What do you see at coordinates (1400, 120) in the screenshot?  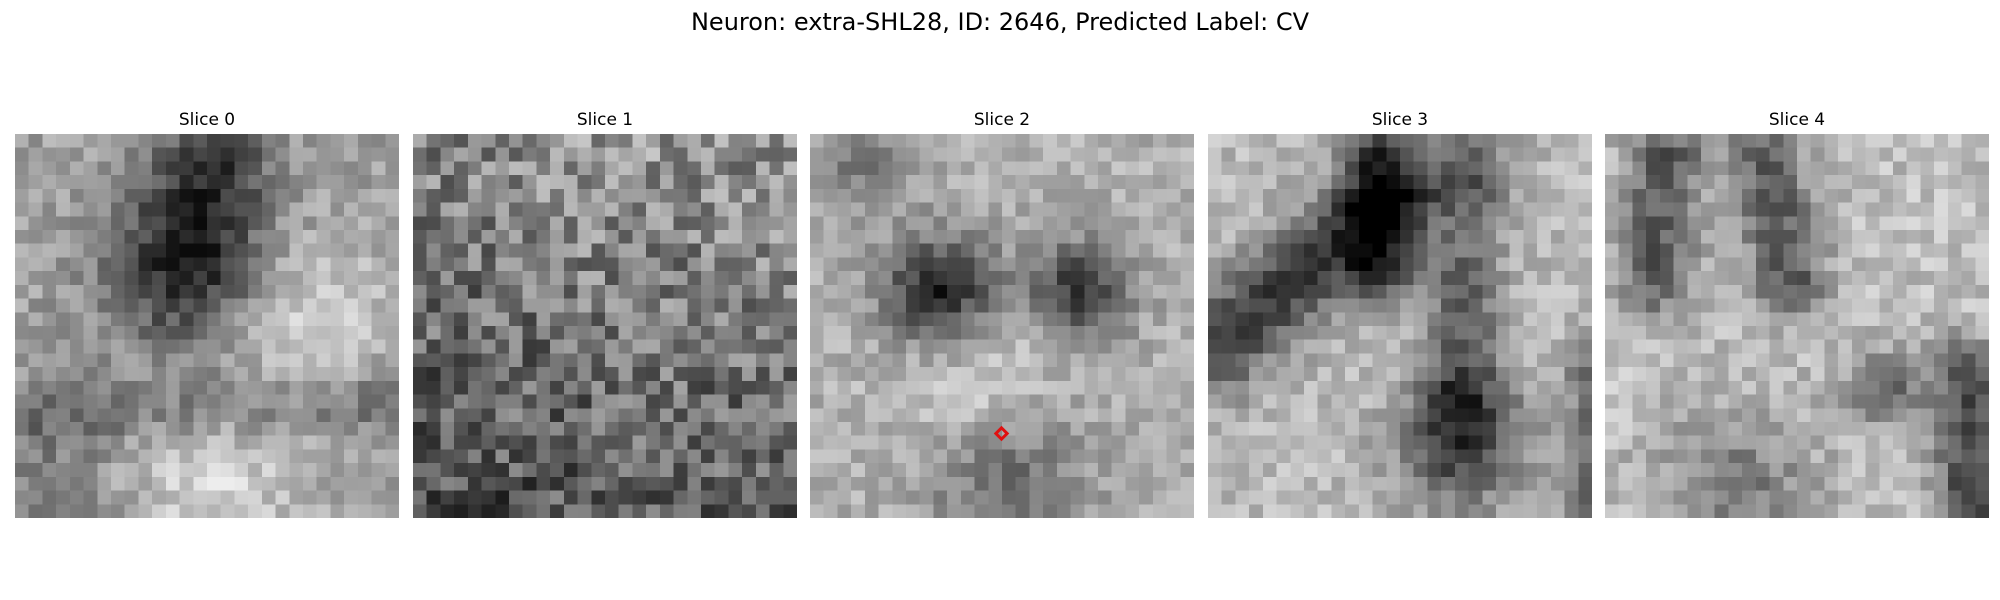 I see `slice-title: Slice 3` at bounding box center [1400, 120].